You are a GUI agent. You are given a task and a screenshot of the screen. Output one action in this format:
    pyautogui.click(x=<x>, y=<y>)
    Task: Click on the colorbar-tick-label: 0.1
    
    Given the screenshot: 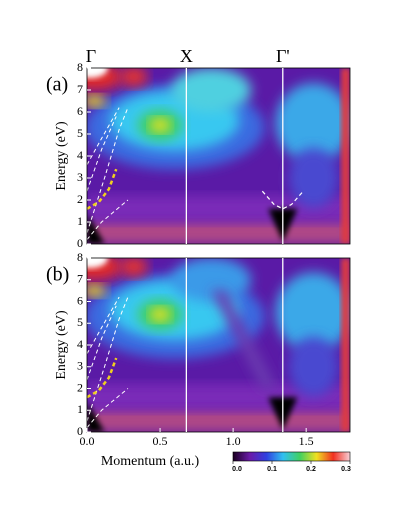 What is the action you would take?
    pyautogui.click(x=272, y=469)
    